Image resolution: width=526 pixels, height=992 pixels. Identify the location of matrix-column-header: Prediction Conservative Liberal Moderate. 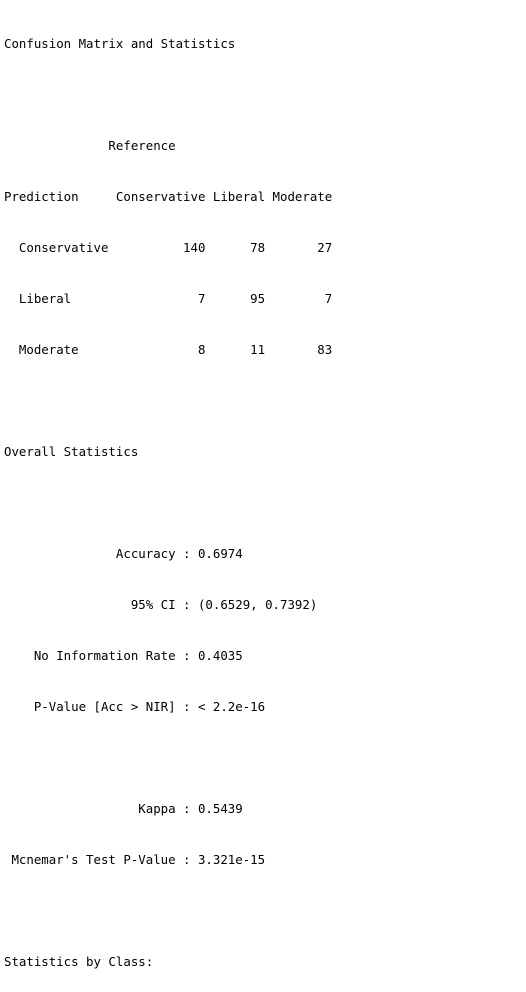
(168, 196).